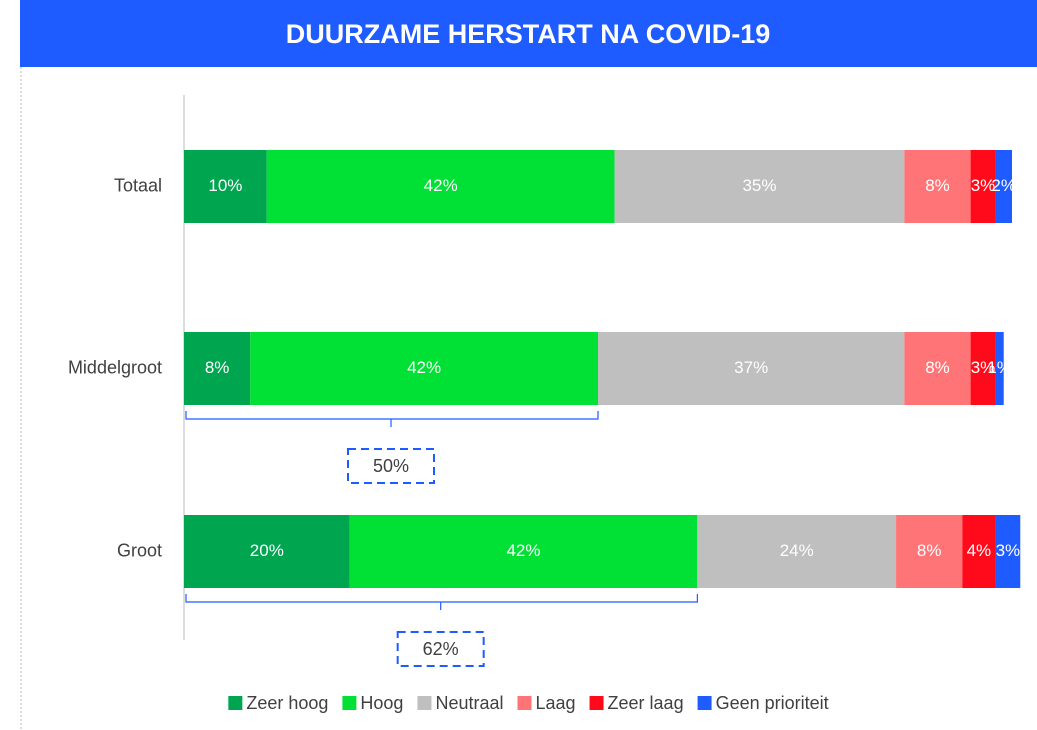 The width and height of the screenshot is (1037, 730). I want to click on value-label: 2%, so click(1003, 185).